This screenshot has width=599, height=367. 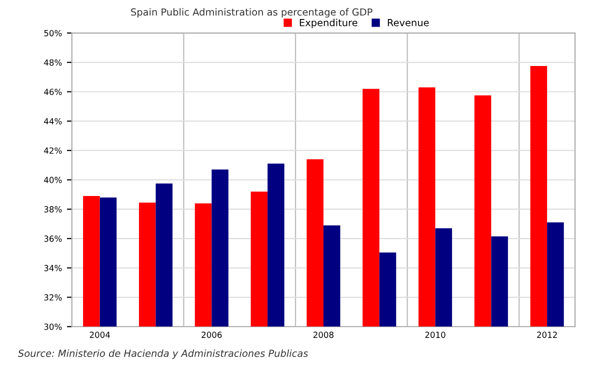 What do you see at coordinates (163, 354) in the screenshot?
I see `source-note: Source: Ministerio de Hacienda y Administraciones Publicas` at bounding box center [163, 354].